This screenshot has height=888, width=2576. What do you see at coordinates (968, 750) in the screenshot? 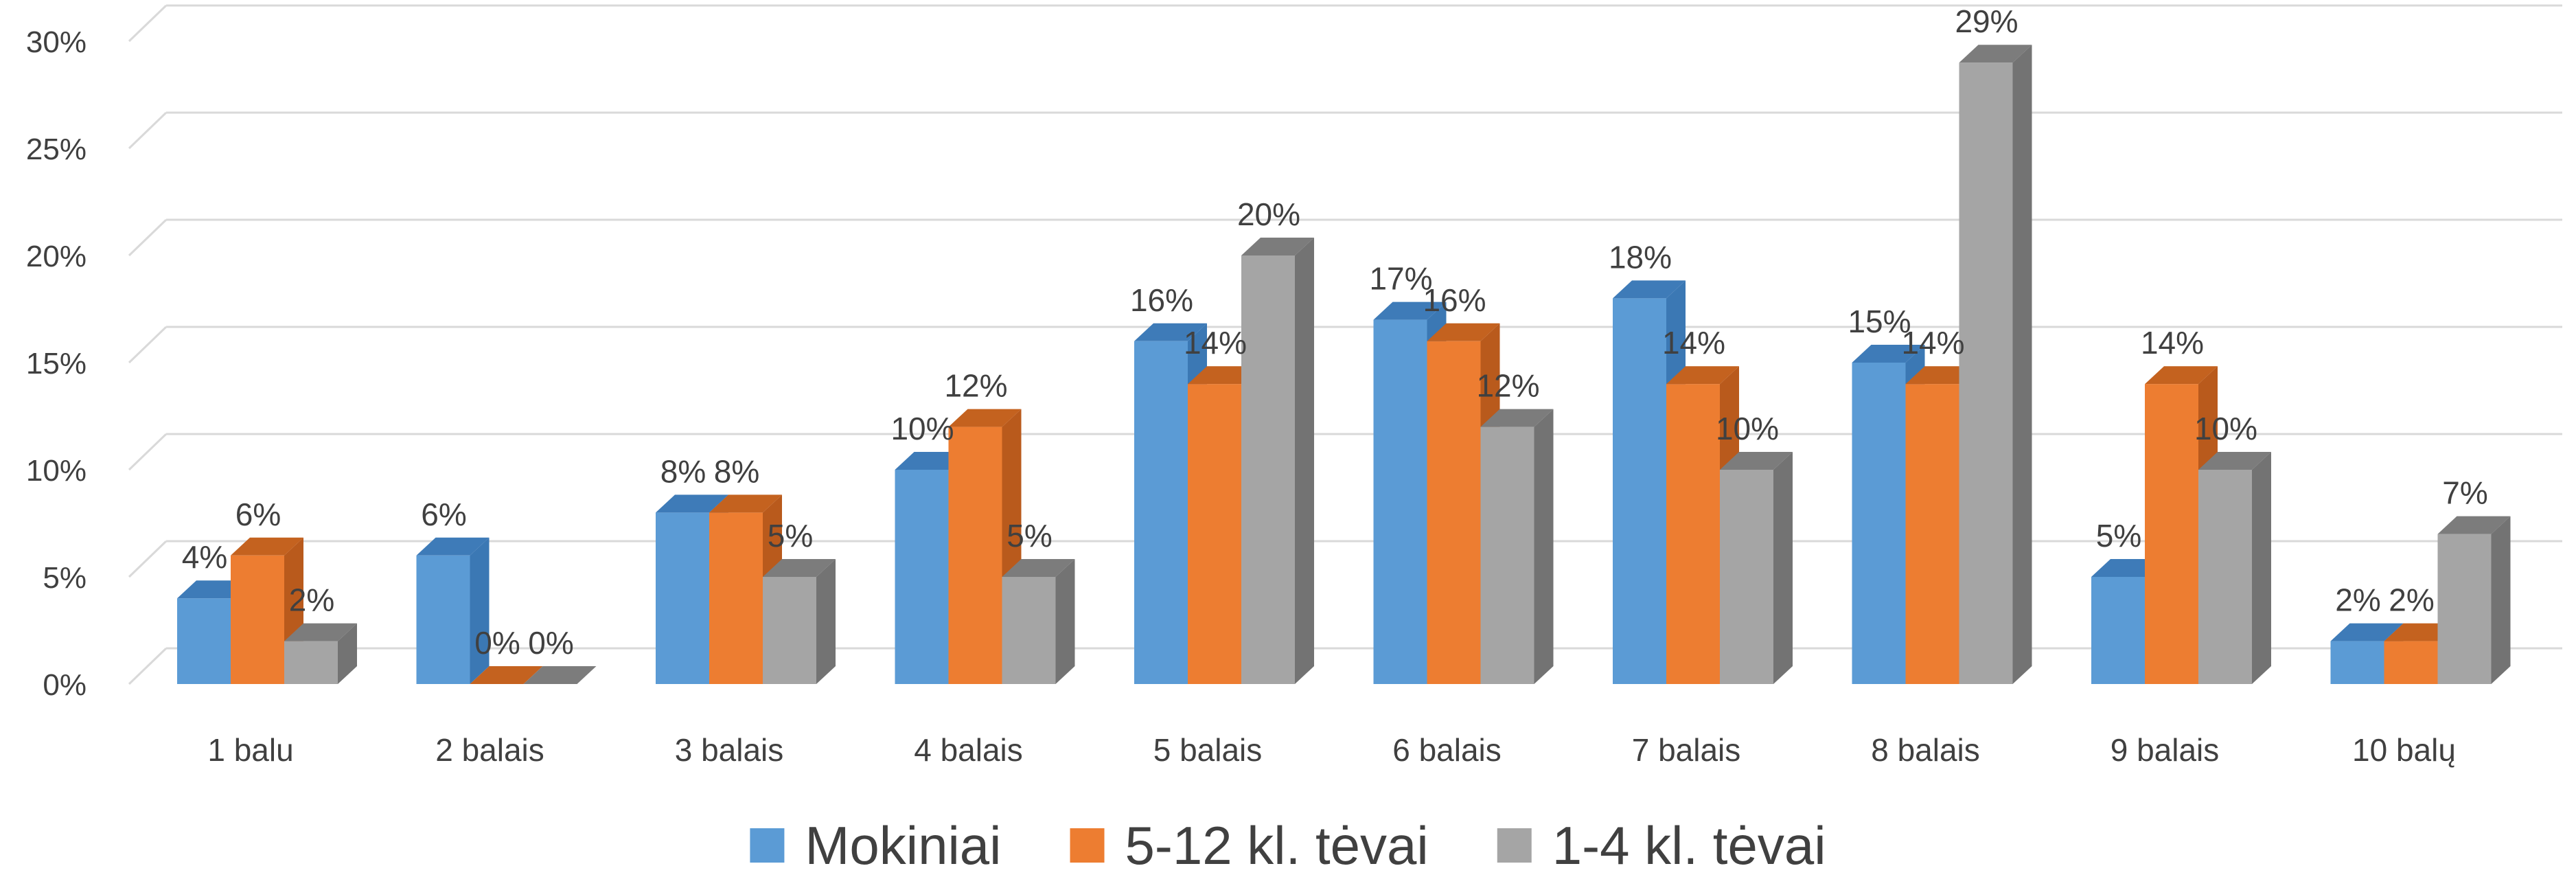
I see `x-tick-label: 4 balais` at bounding box center [968, 750].